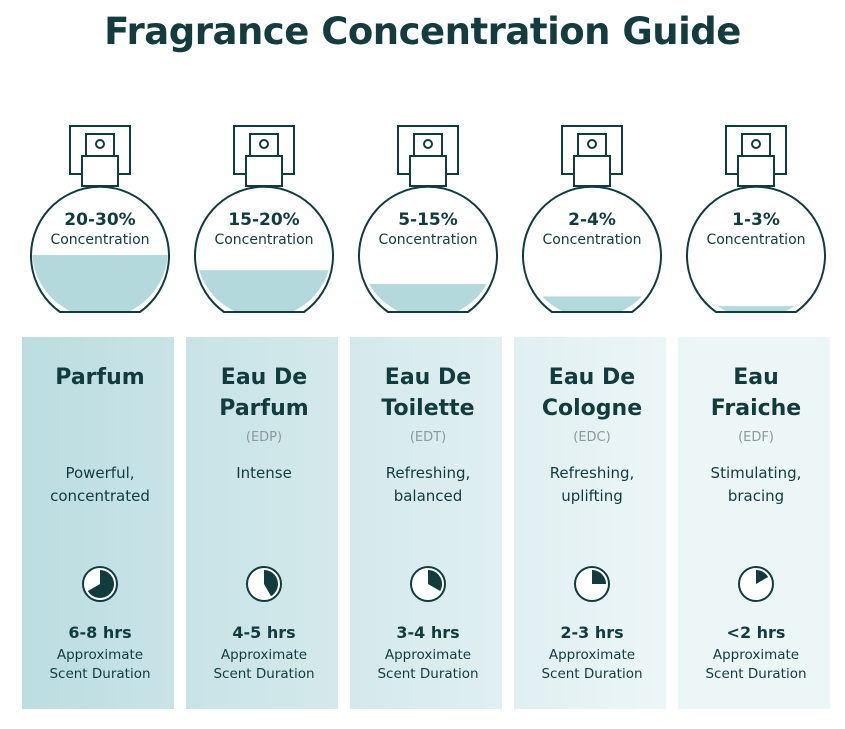  I want to click on fragrance-description: Intense, so click(264, 473).